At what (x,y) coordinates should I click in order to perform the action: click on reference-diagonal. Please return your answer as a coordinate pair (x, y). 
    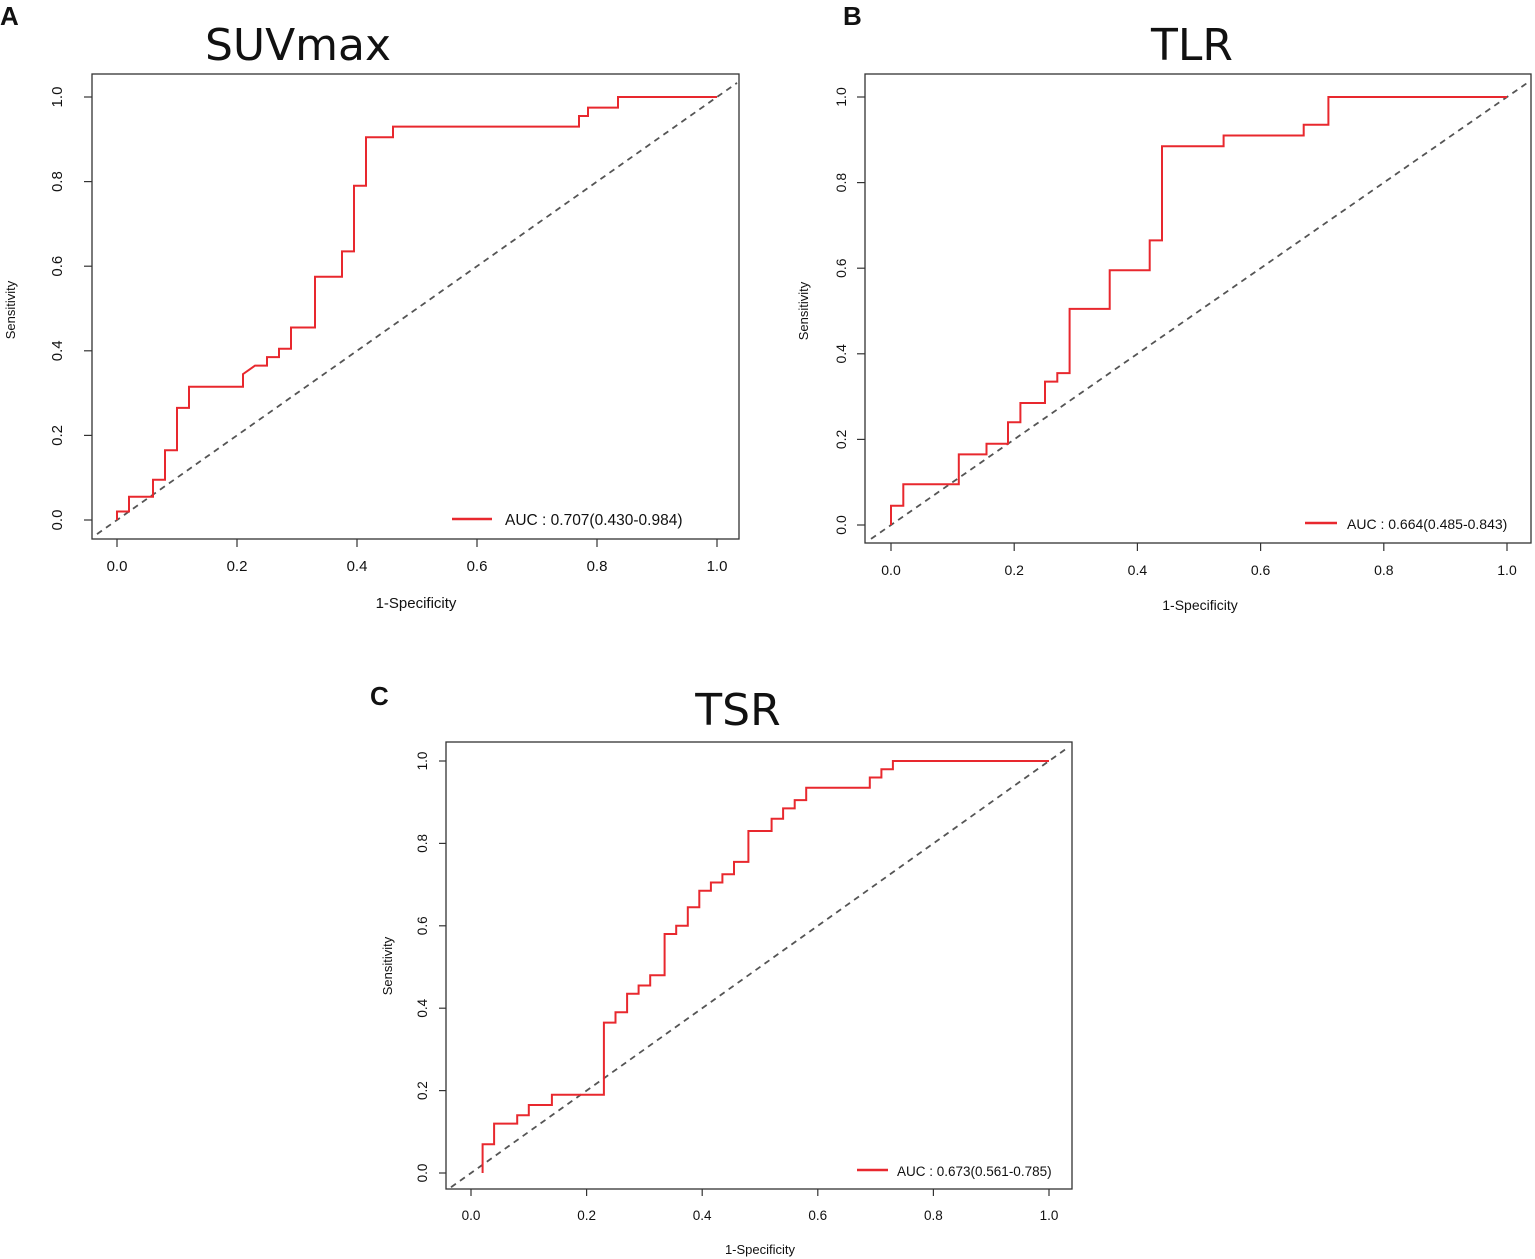
    Looking at the image, I should click on (760, 967).